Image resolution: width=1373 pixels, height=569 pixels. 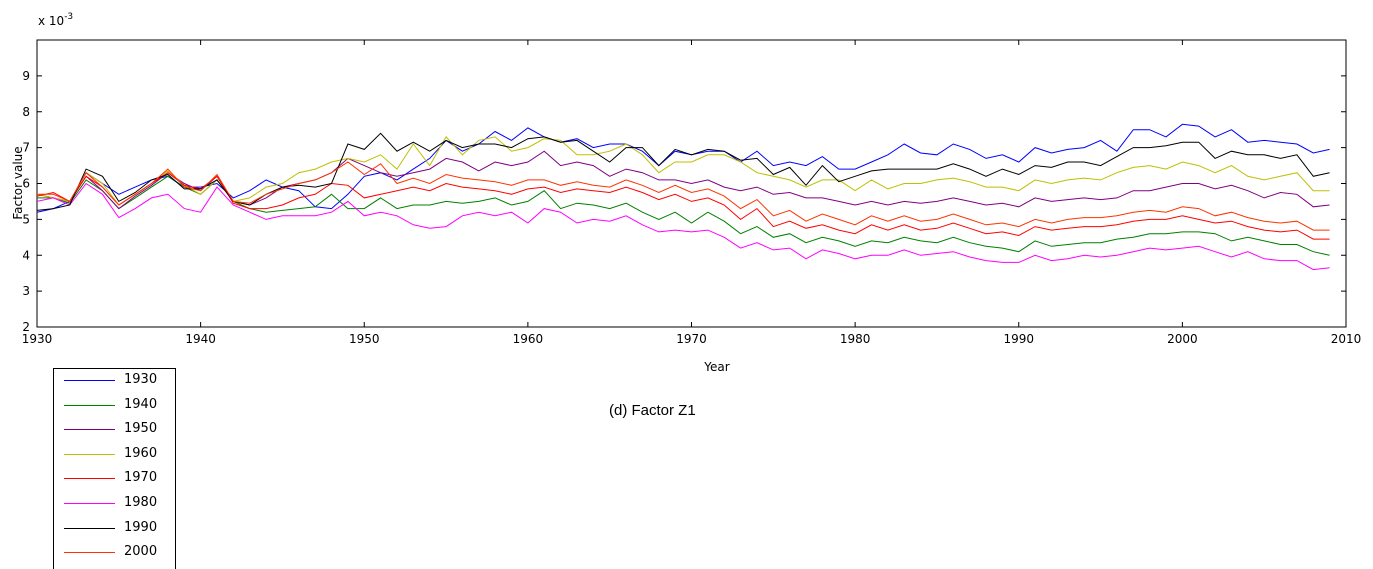 What do you see at coordinates (18, 182) in the screenshot?
I see `y-axis-label: Factor value` at bounding box center [18, 182].